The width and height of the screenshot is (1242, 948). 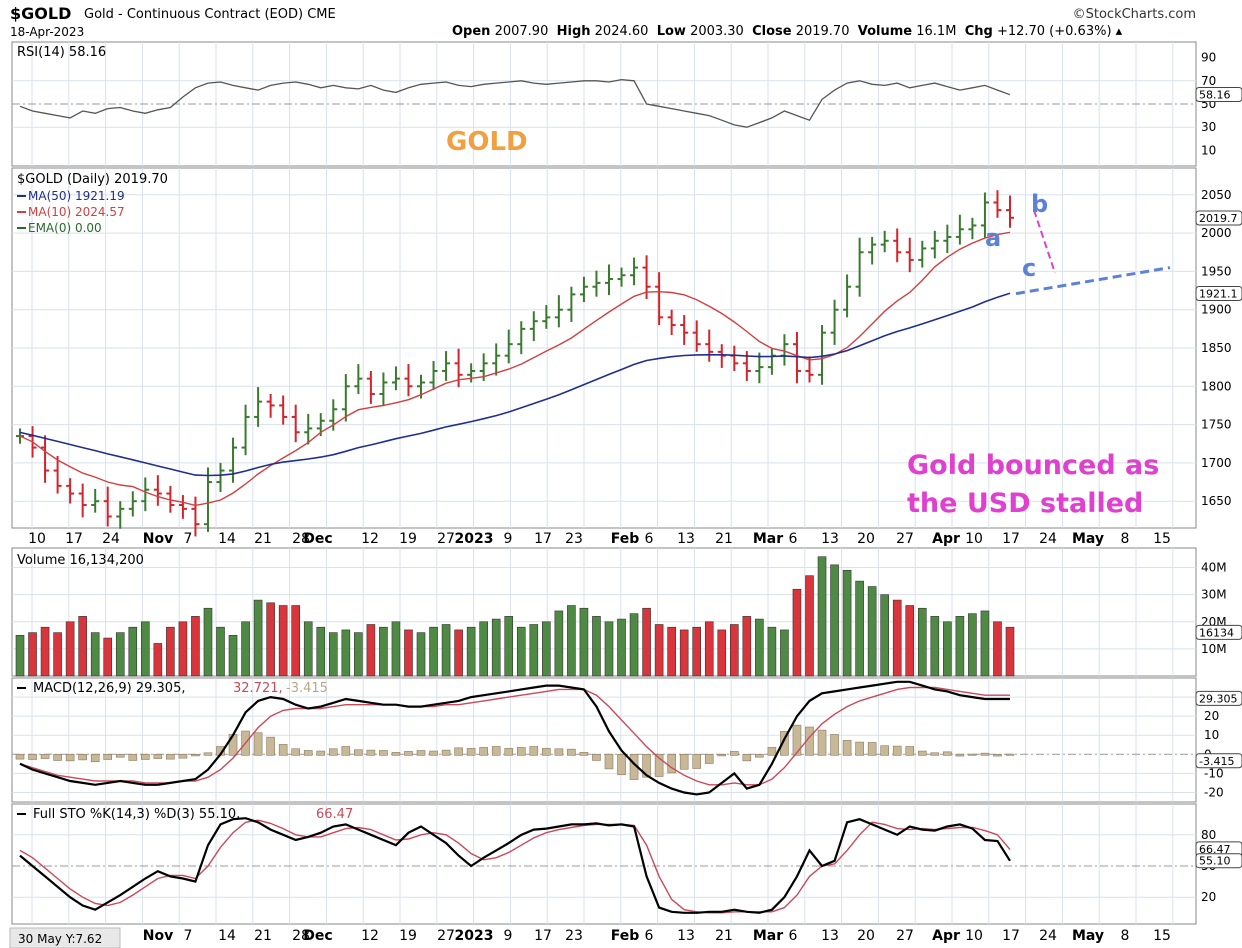 I want to click on low-value: 2003.30, so click(x=717, y=31).